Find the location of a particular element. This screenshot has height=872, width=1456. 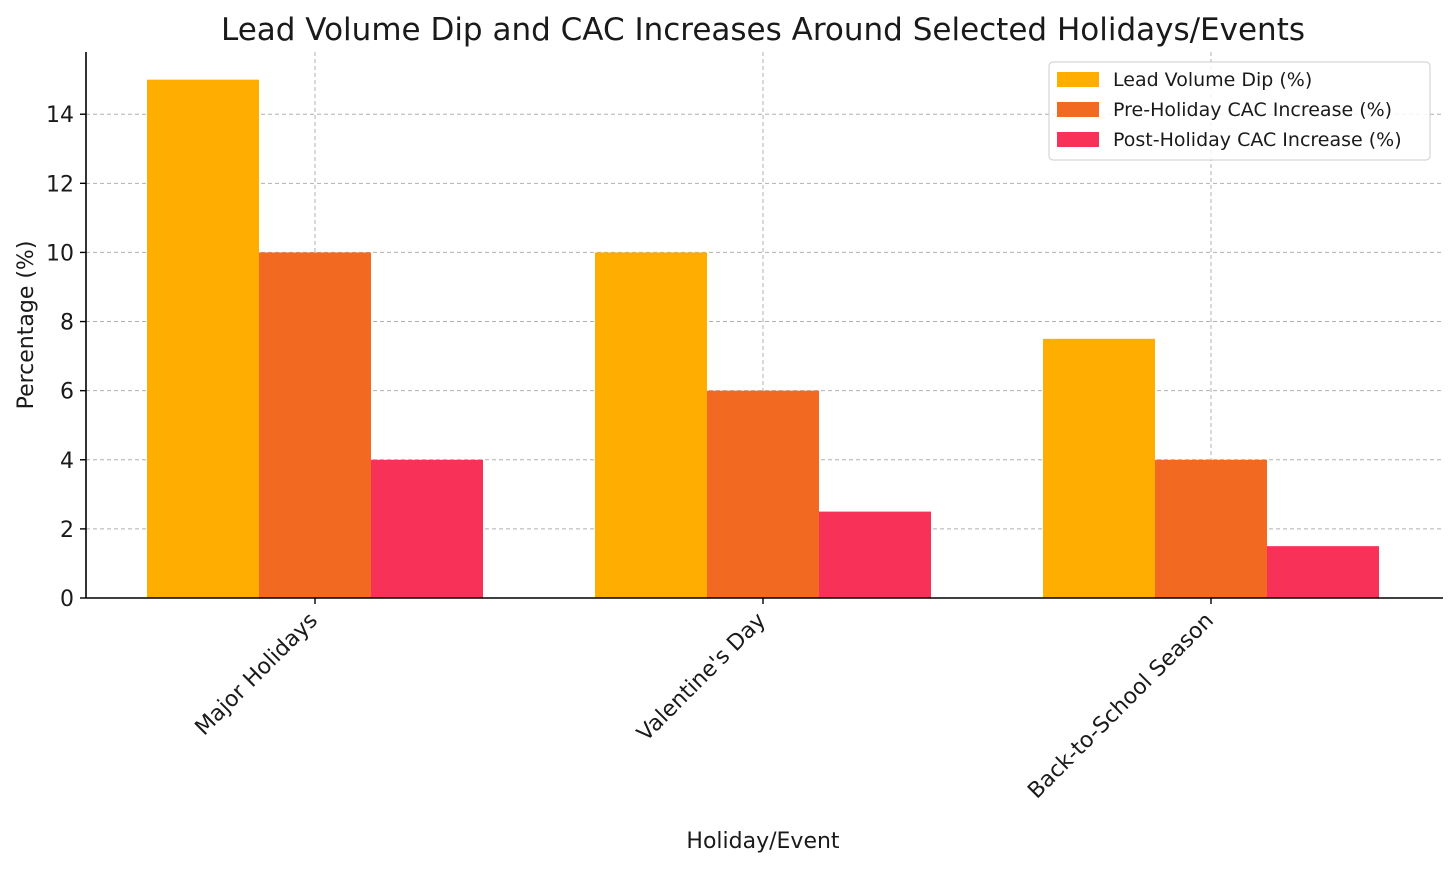

y-axis-label: Percentage (%) is located at coordinates (26, 325).